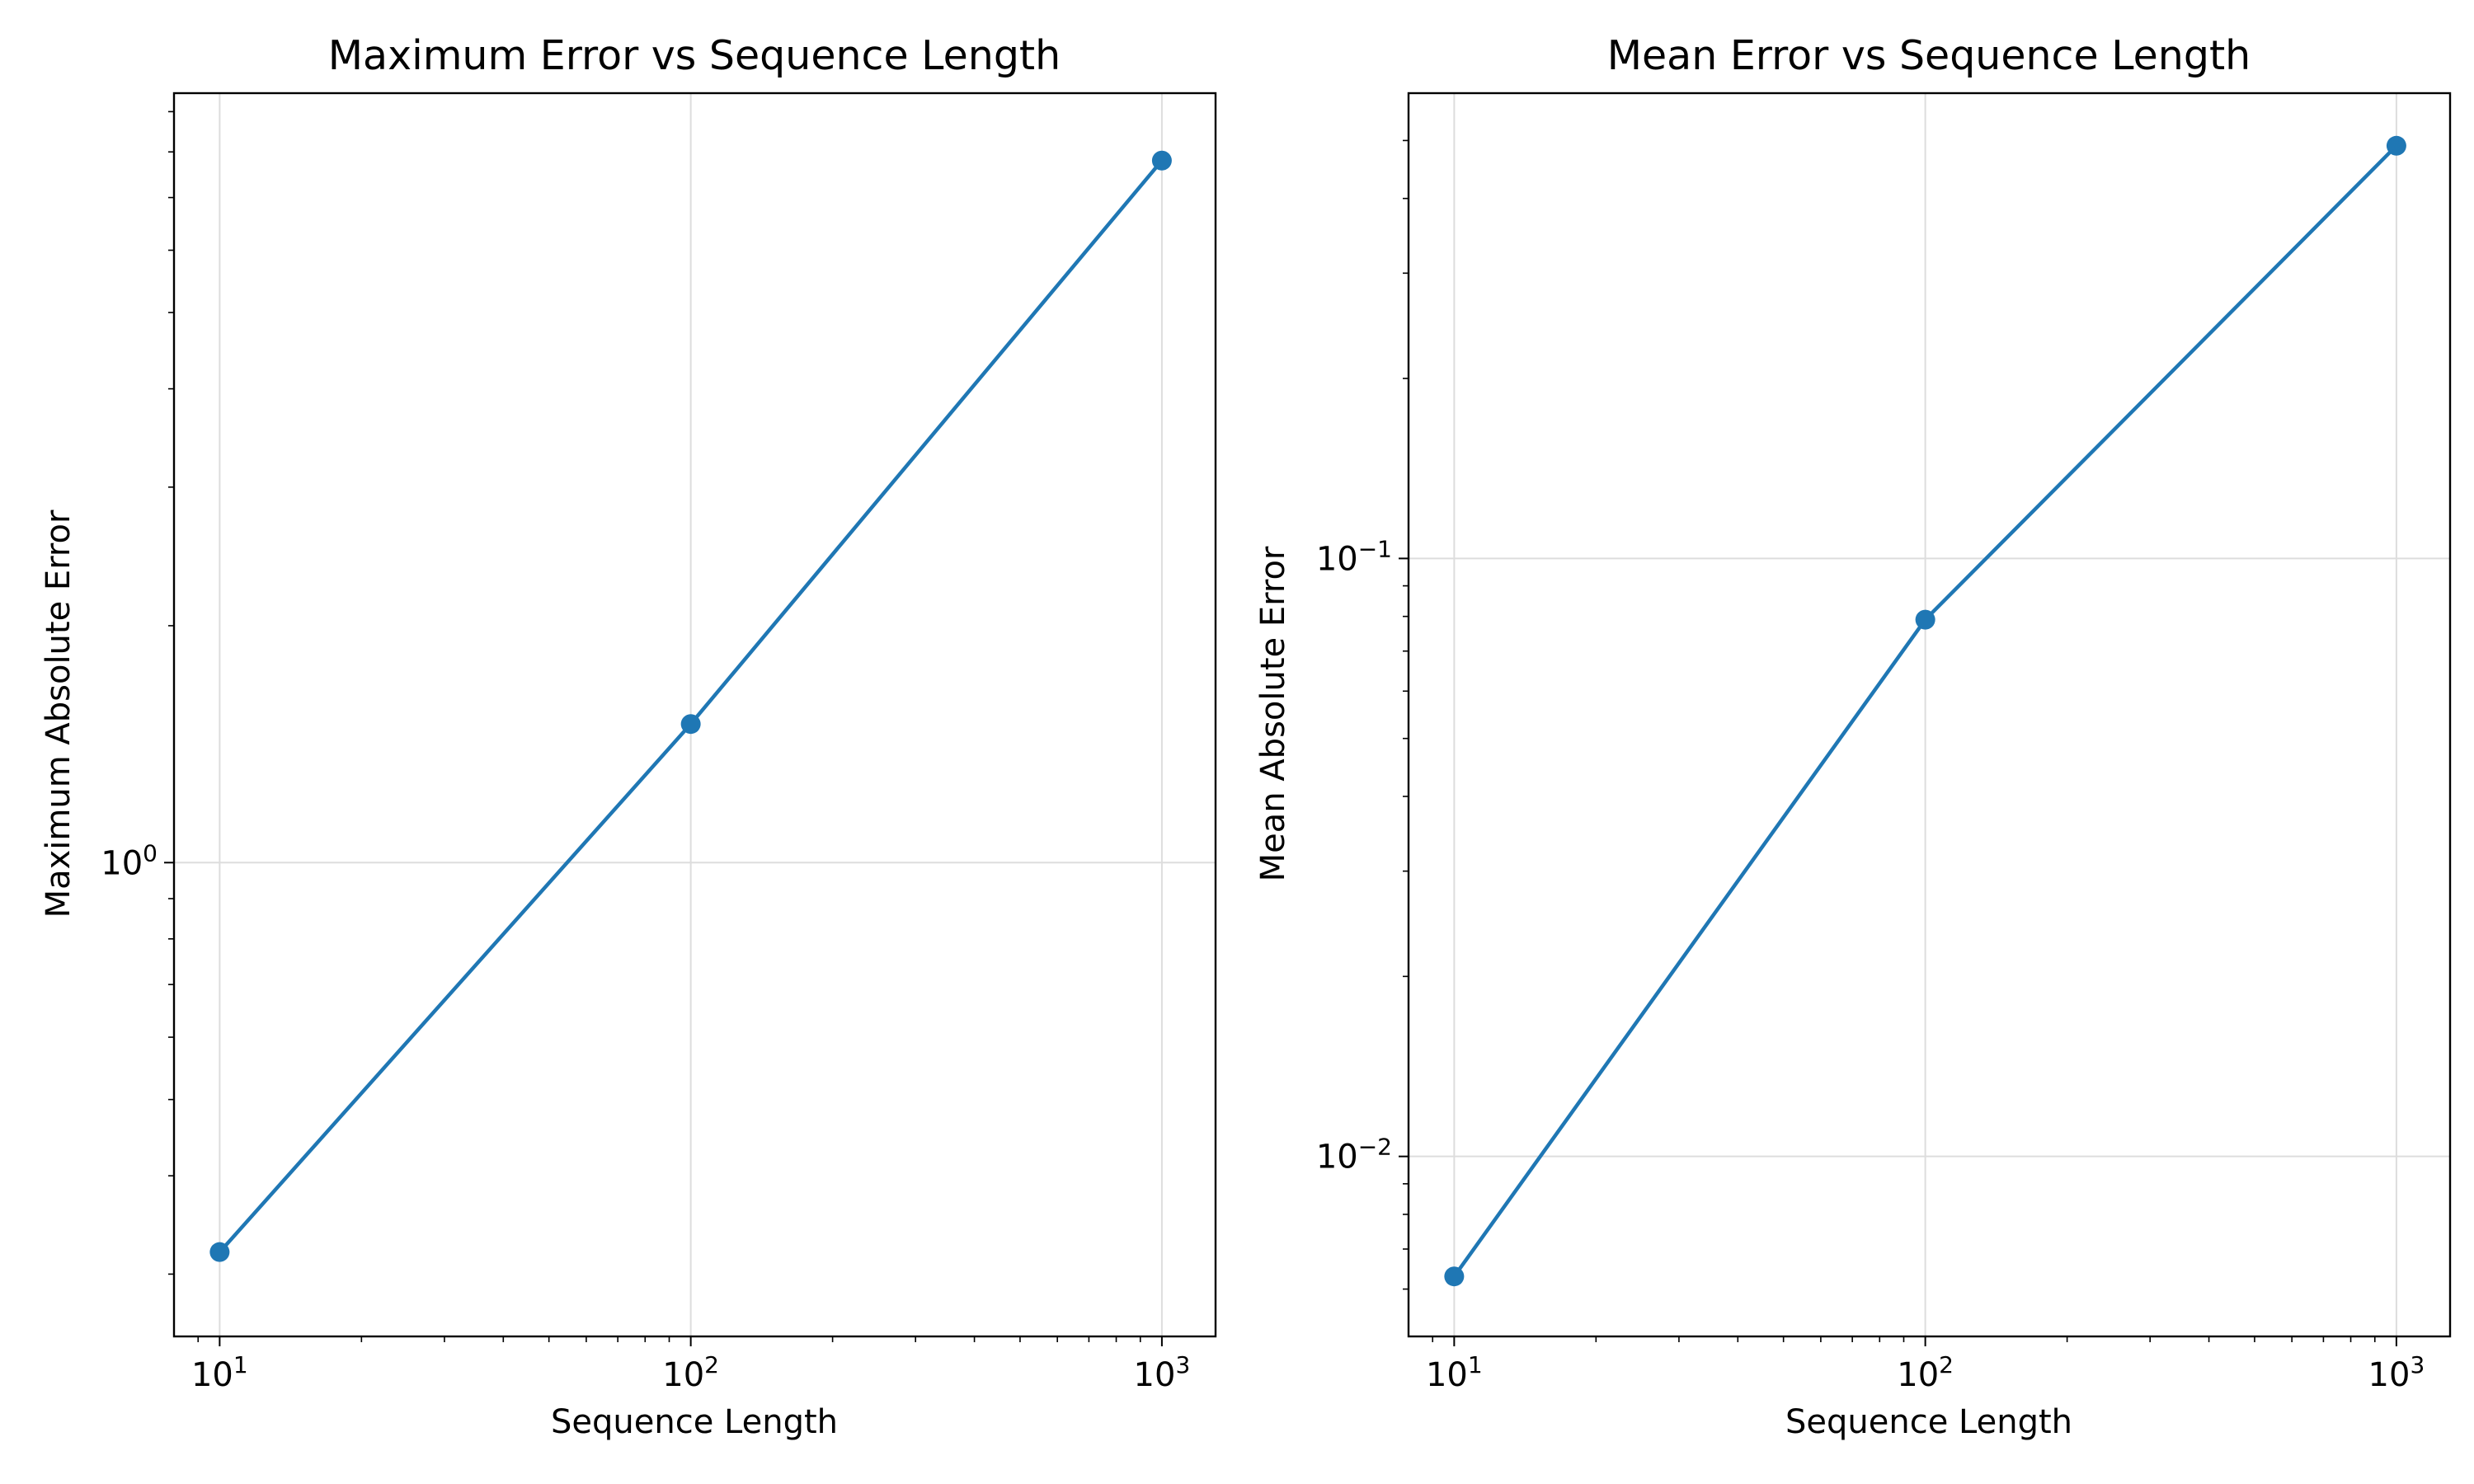  I want to click on y-tick-label: 10⁻², so click(1354, 1155).